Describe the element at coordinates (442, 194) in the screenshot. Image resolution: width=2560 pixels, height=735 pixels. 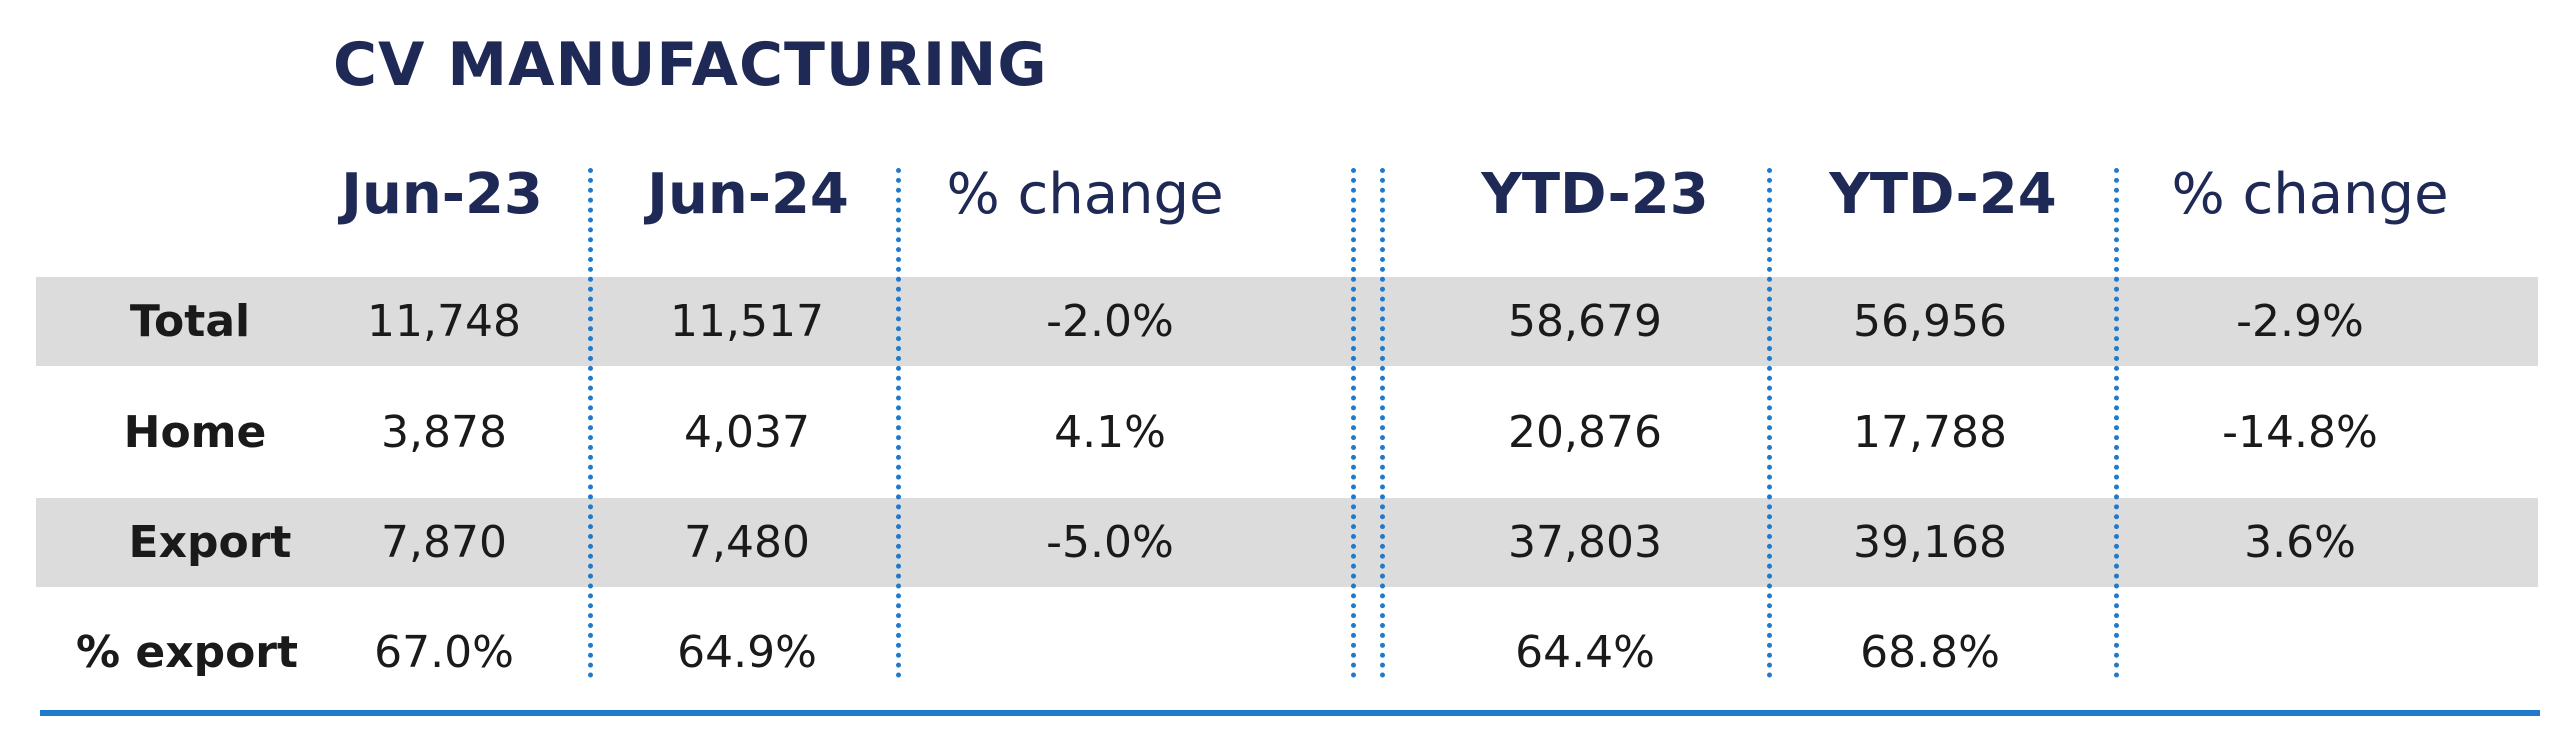
I see `column-header: Jun-23` at that location.